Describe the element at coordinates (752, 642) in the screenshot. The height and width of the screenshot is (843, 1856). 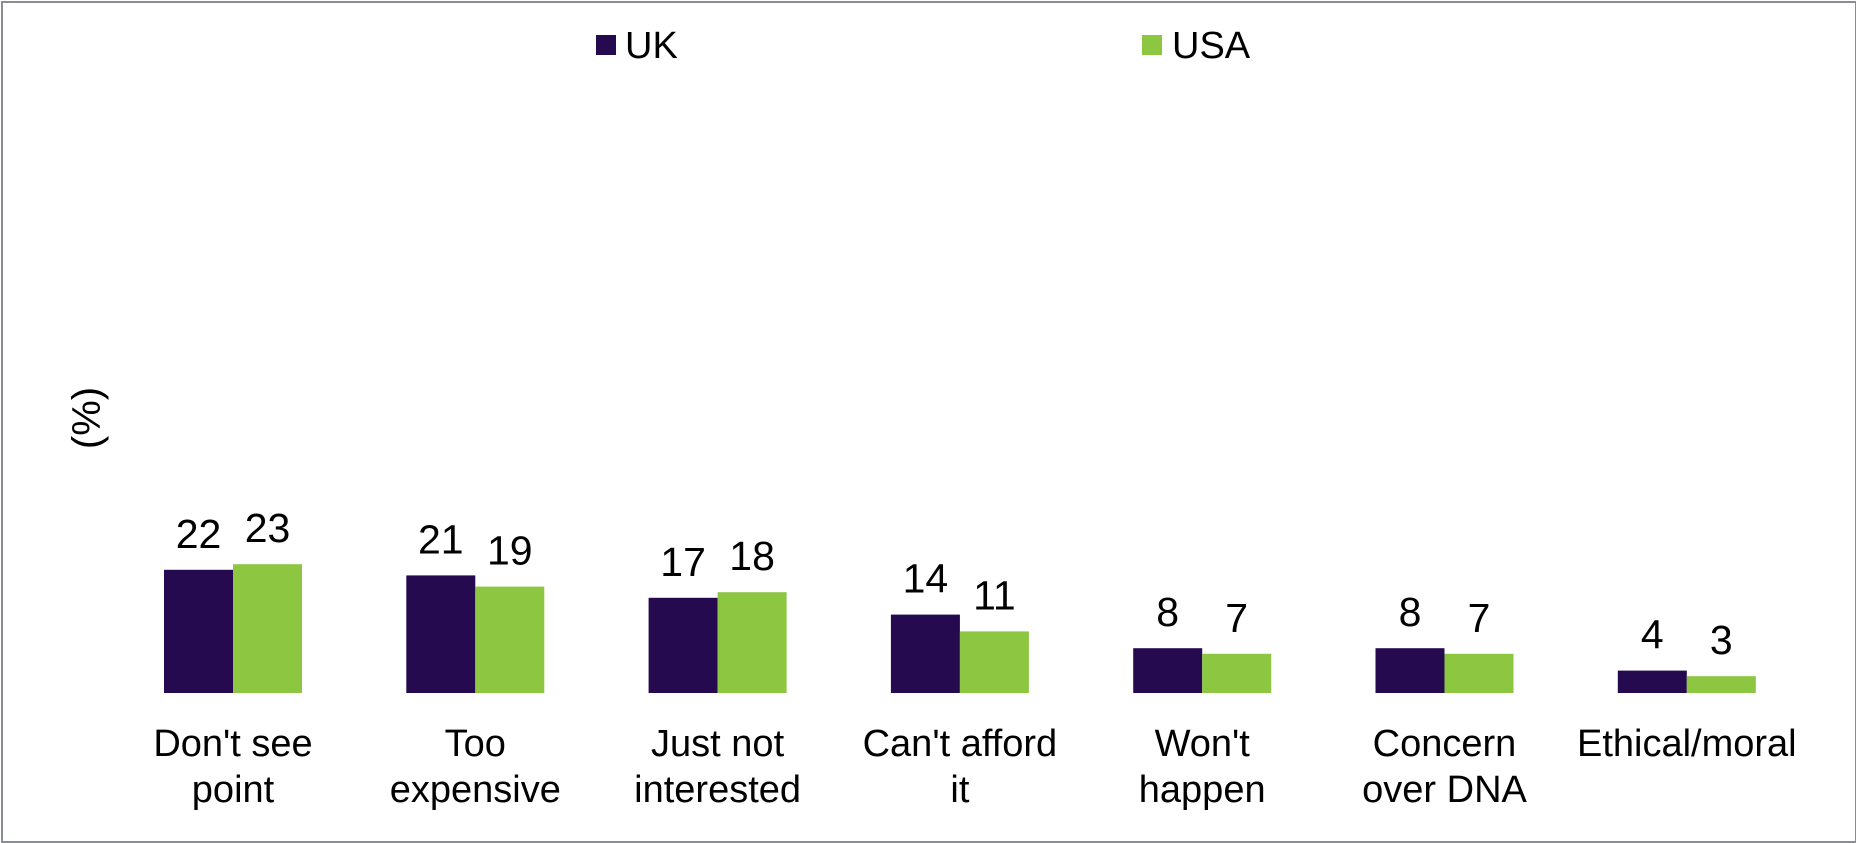
I see `bar-usa-just-not-interested` at that location.